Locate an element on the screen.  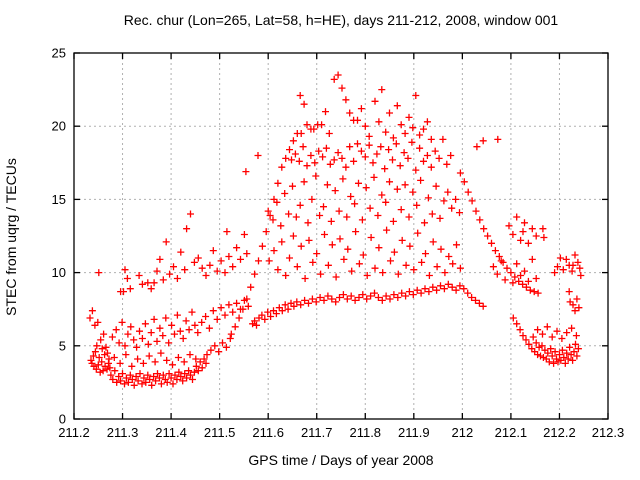
x-tick-label: 211.9 is located at coordinates (414, 432).